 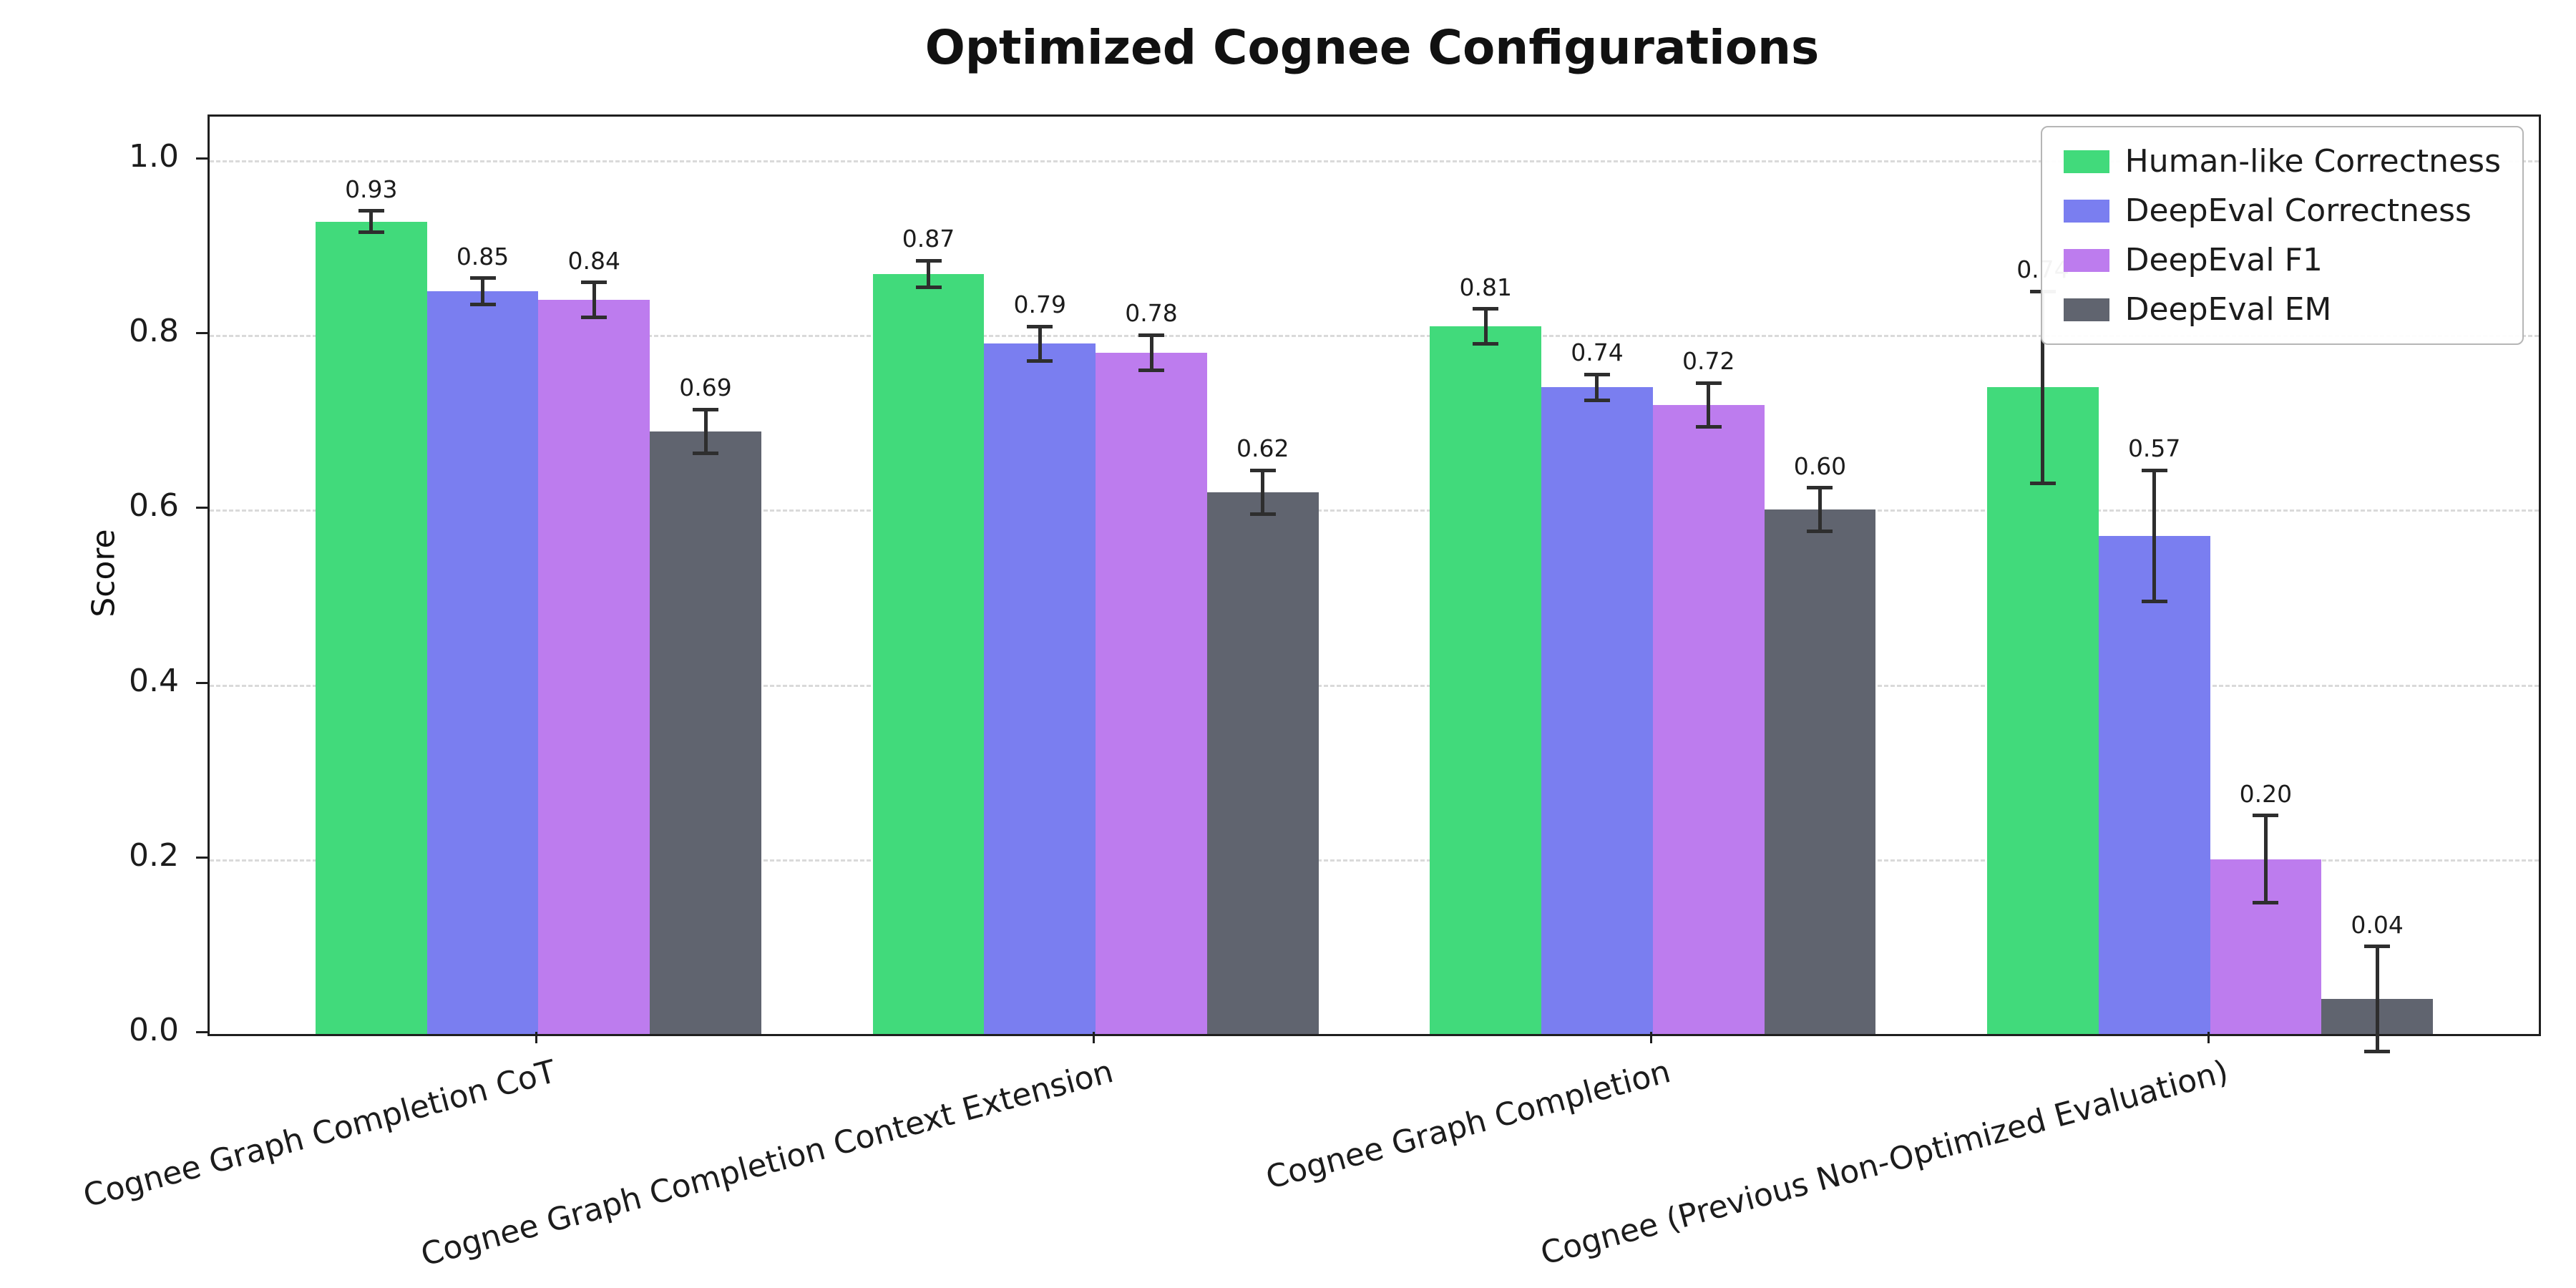 I want to click on legend-label: DeepEval F1, so click(x=2223, y=260).